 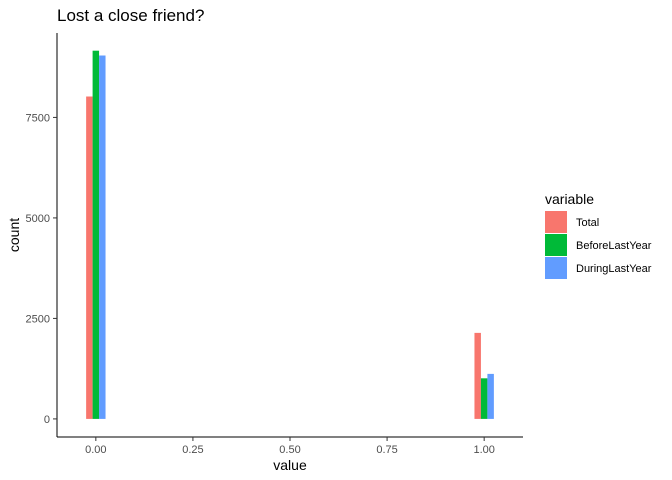 What do you see at coordinates (95, 450) in the screenshot?
I see `x-tick-label: 0.00` at bounding box center [95, 450].